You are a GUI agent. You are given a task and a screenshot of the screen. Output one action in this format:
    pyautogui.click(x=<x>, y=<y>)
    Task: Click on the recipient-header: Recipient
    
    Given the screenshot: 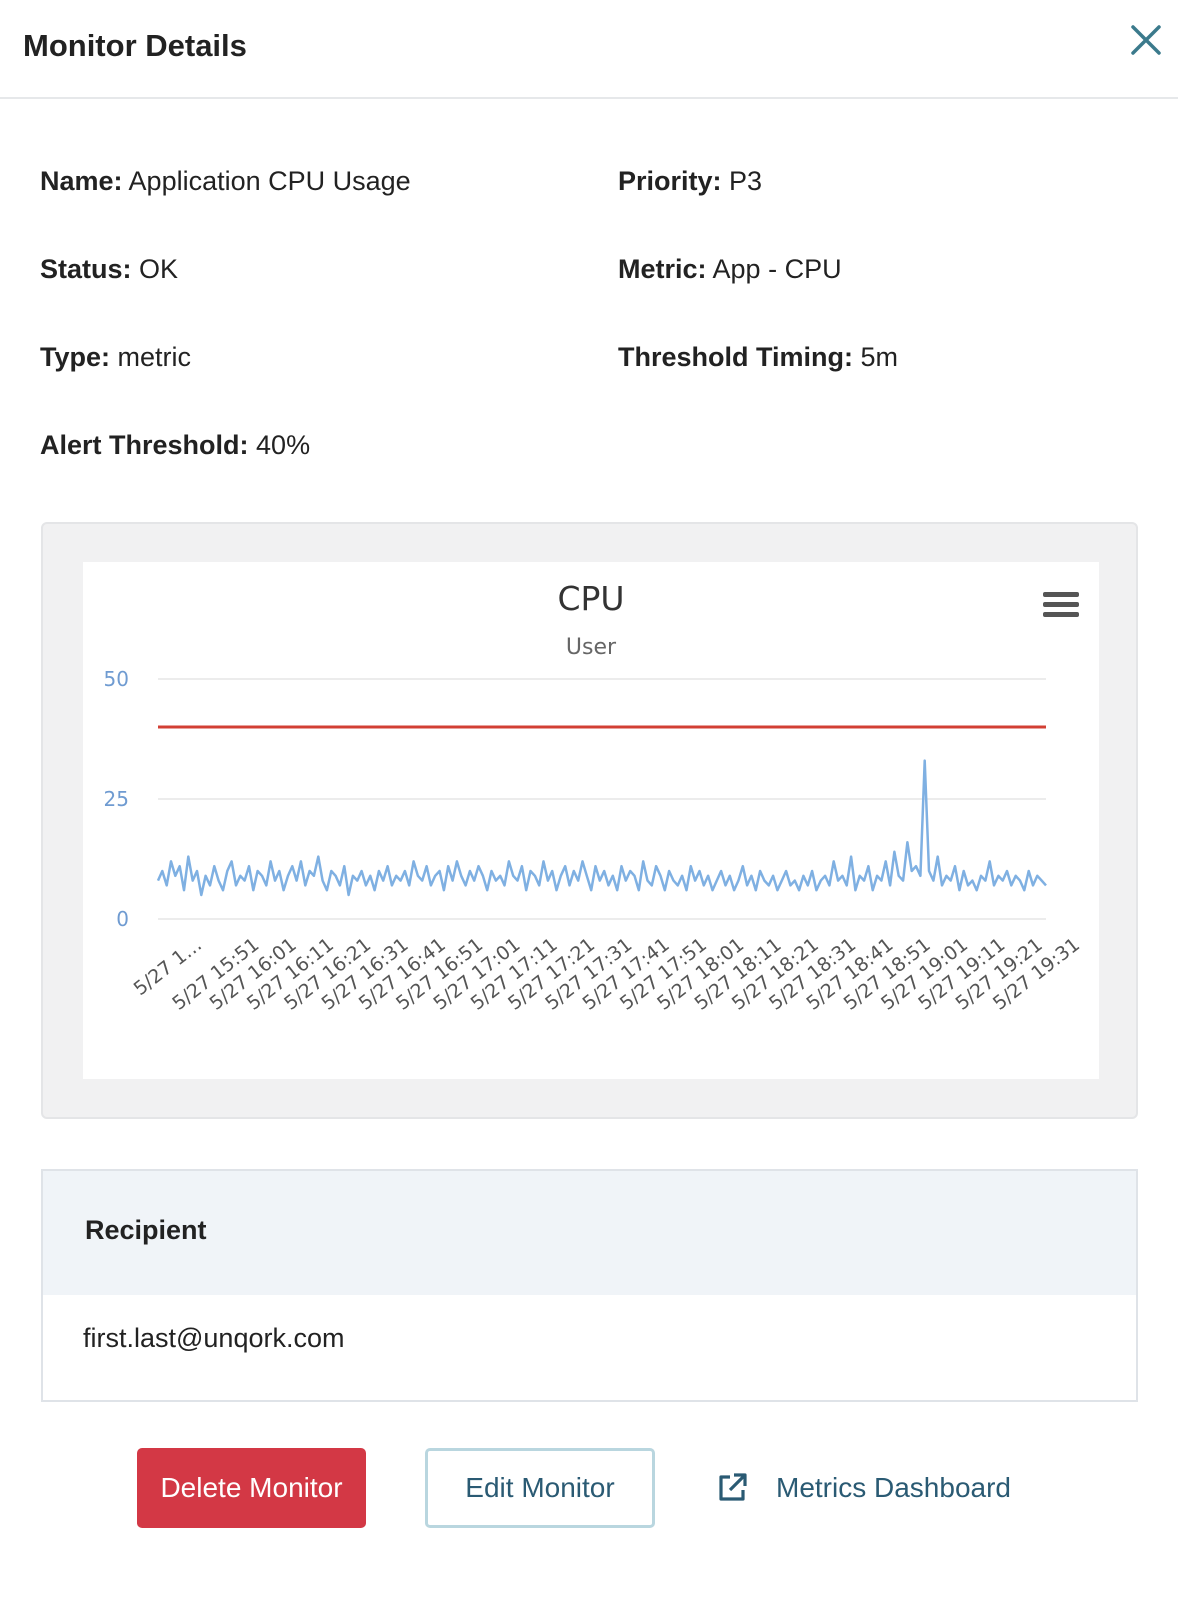 What is the action you would take?
    pyautogui.click(x=589, y=1233)
    